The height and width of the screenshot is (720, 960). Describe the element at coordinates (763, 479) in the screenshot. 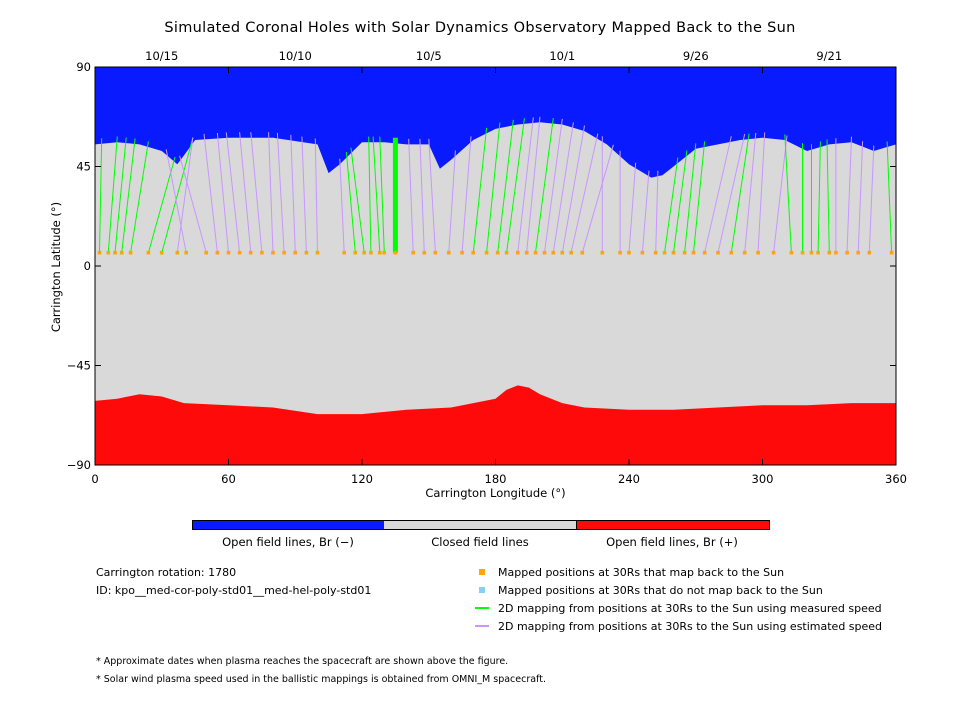

I see `x-tick-label: 300` at that location.